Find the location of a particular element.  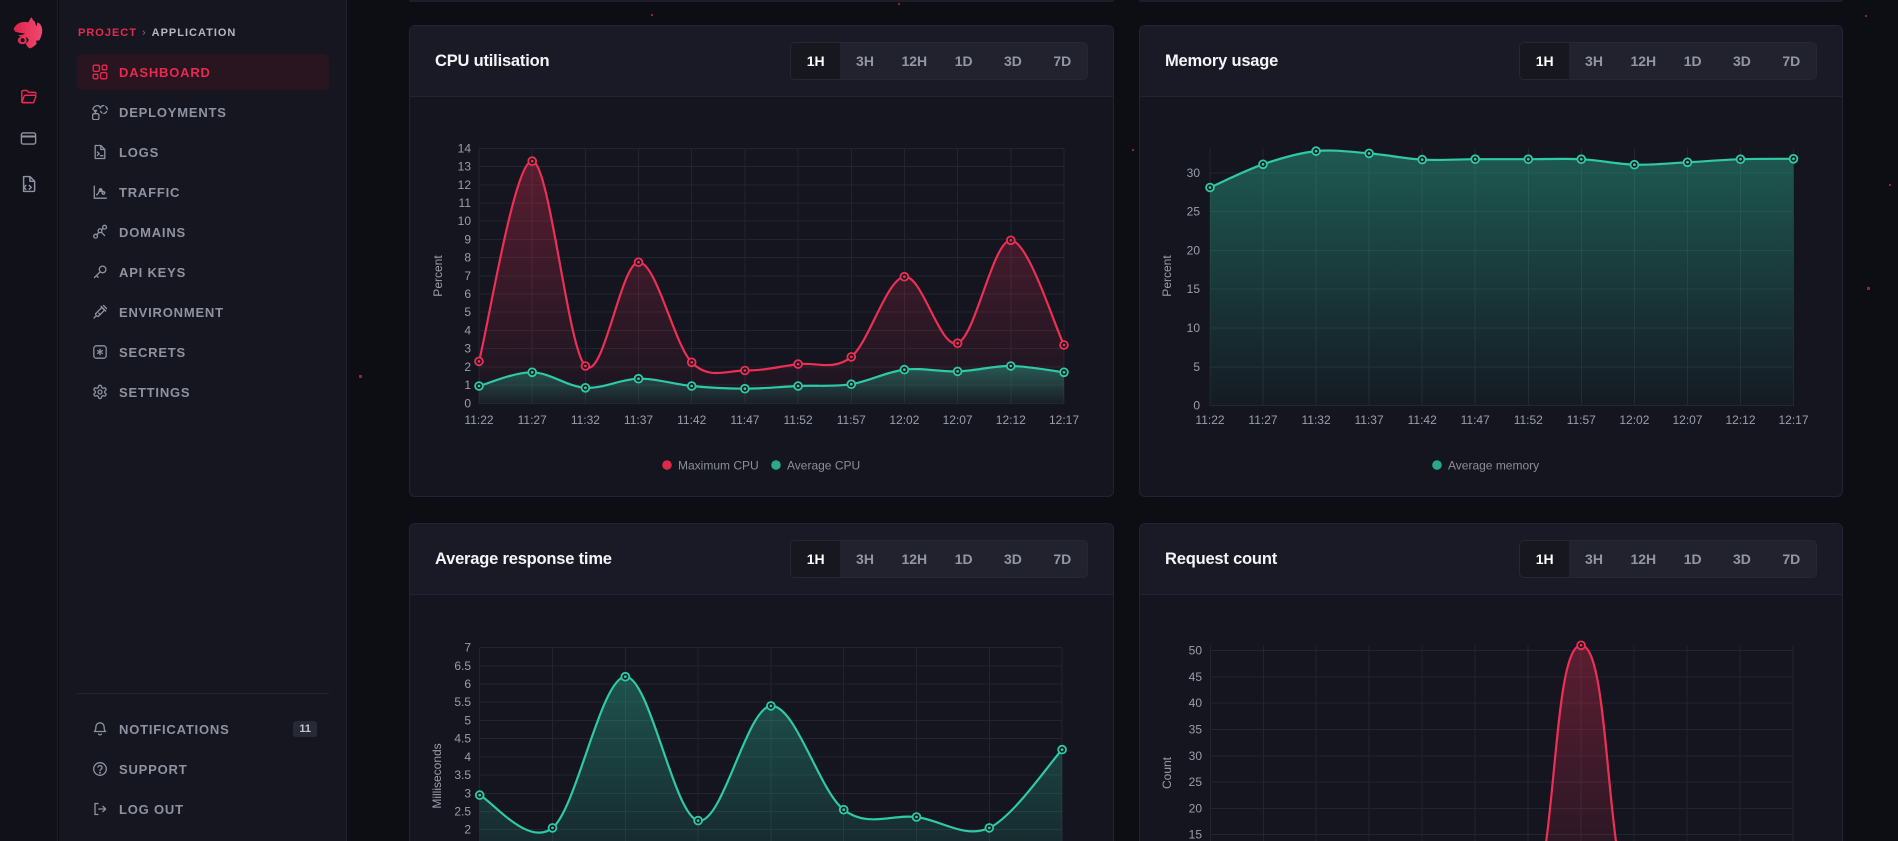

svg-text: 13 is located at coordinates (465, 167).